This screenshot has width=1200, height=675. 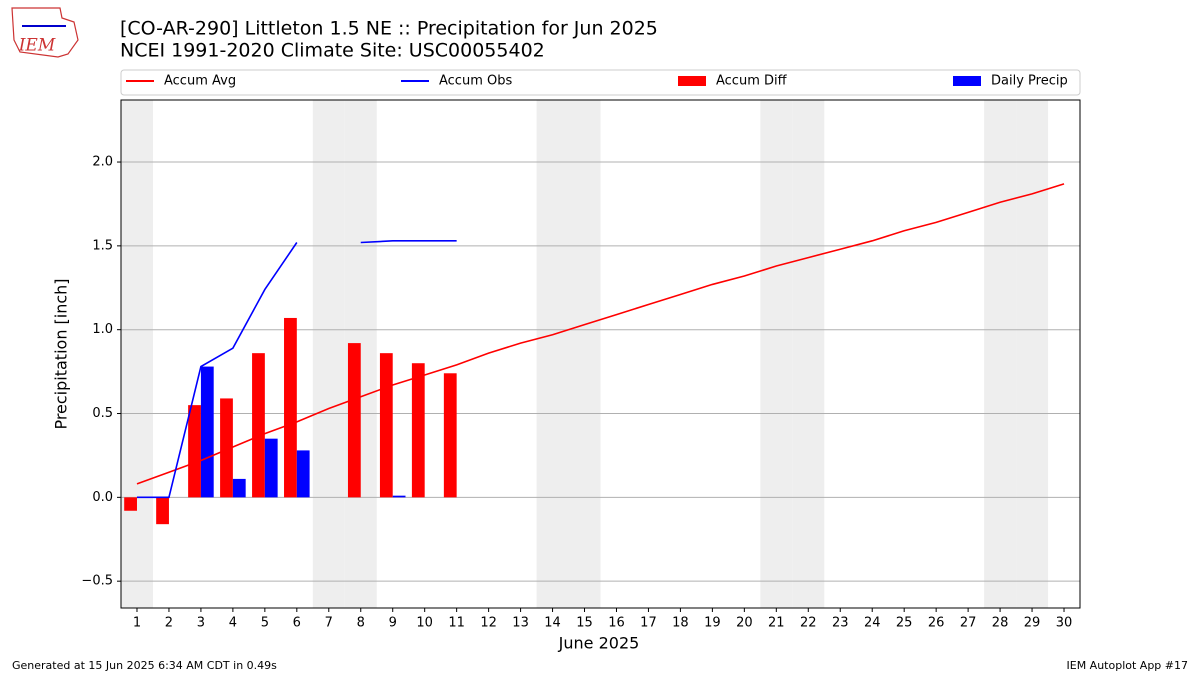 What do you see at coordinates (648, 623) in the screenshot?
I see `x-tick-label: 17` at bounding box center [648, 623].